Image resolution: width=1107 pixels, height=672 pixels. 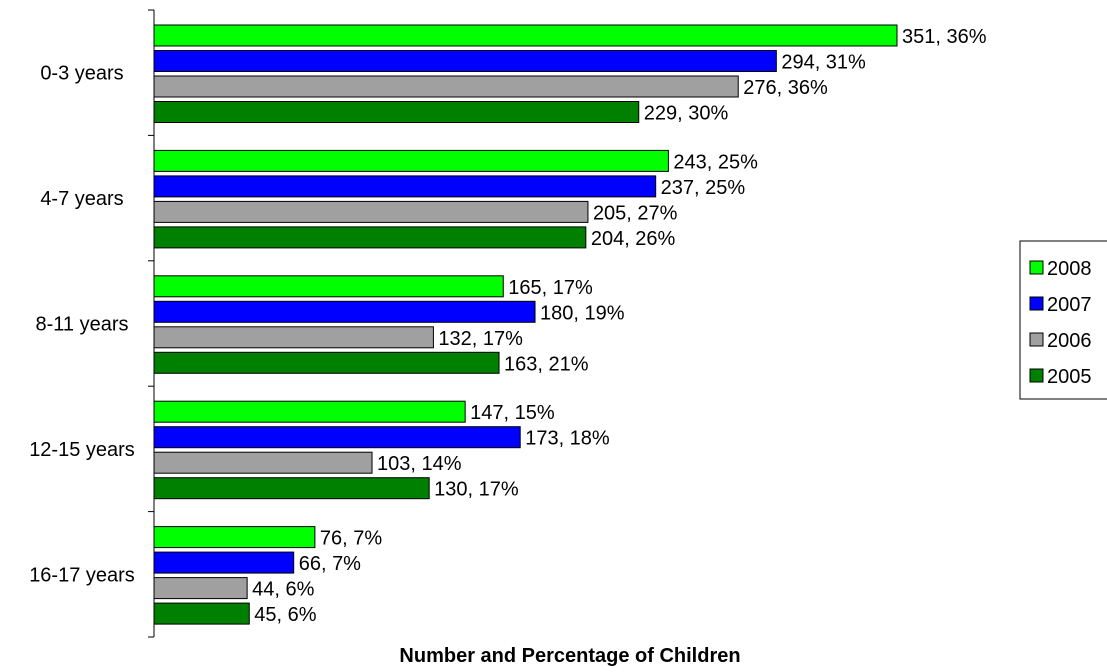 I want to click on data-label: 45, 6%, so click(x=285, y=615).